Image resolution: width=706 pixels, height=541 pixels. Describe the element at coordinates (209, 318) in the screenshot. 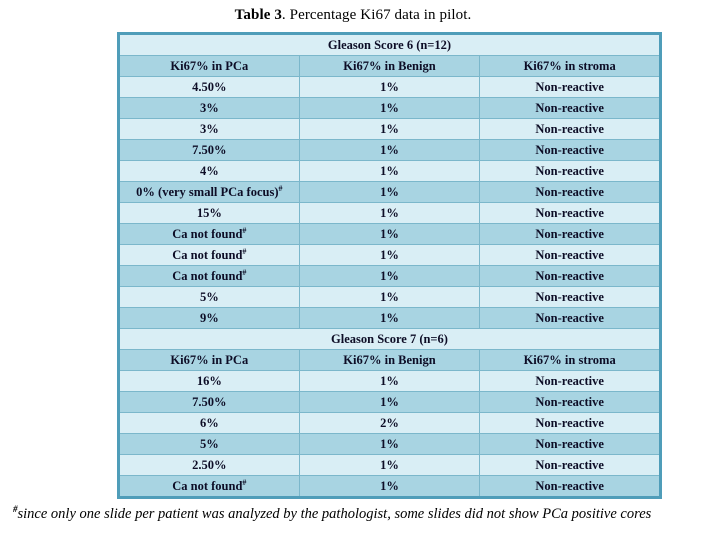

I see `pca-cell: 9%` at that location.